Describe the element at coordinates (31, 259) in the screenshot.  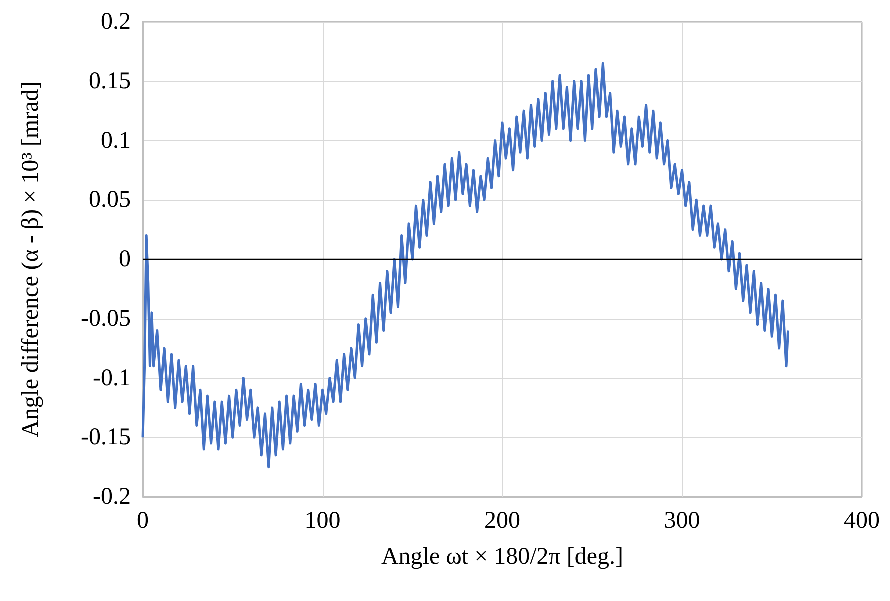
I see `y-axis-title: Angle difference (α - β) × 10³ [mrad]` at that location.